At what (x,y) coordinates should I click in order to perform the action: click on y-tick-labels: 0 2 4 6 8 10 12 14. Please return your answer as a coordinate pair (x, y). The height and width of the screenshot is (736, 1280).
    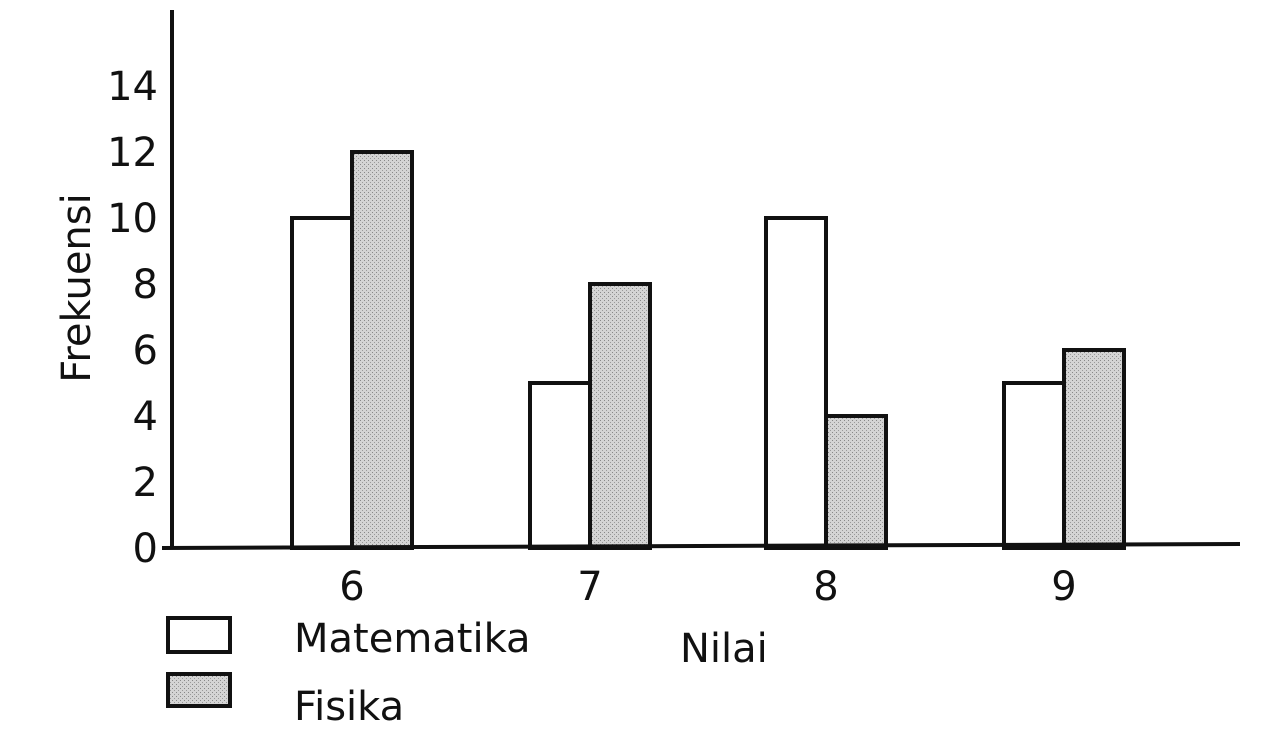
    Looking at the image, I should click on (132, 318).